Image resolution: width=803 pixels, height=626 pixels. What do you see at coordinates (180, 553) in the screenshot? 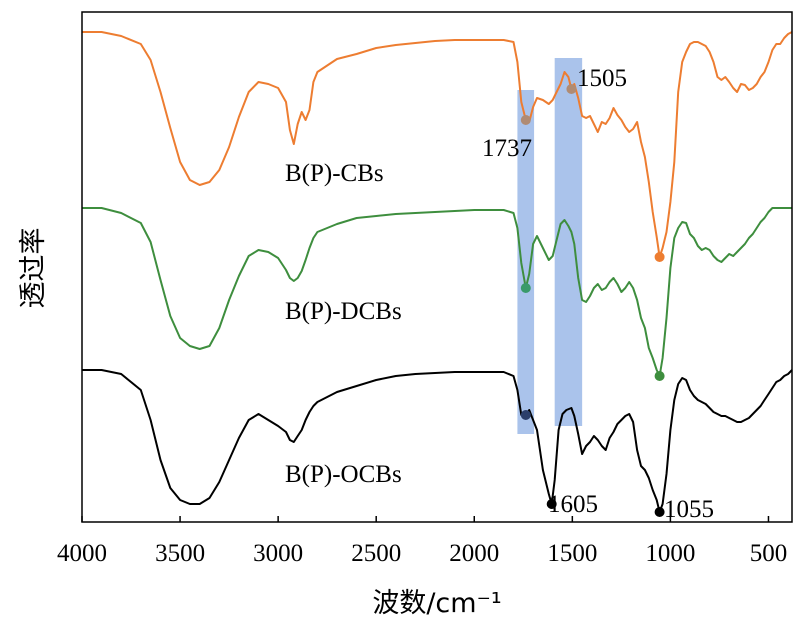
I see `x-tick-label: 3500` at bounding box center [180, 553].